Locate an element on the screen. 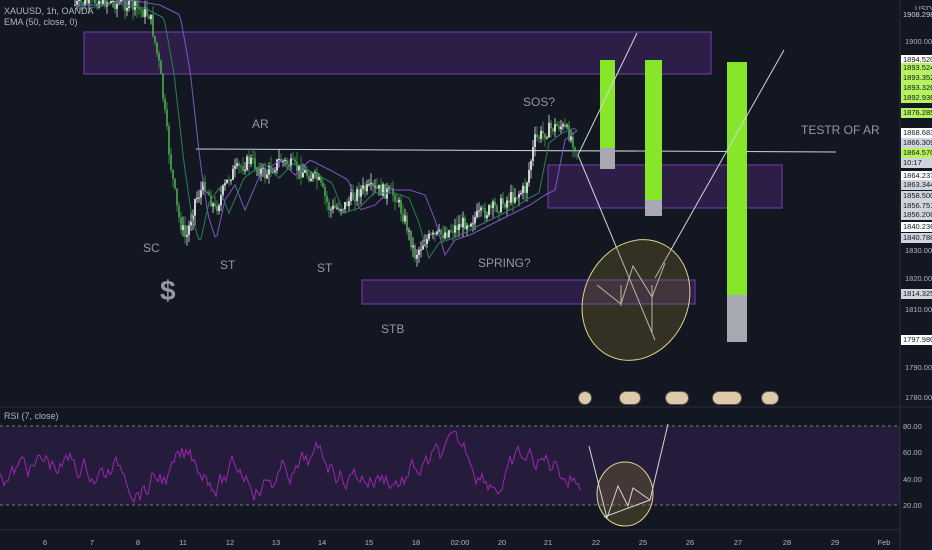 Image resolution: width=932 pixels, height=550 pixels. projection-bar-2-up is located at coordinates (653, 130).